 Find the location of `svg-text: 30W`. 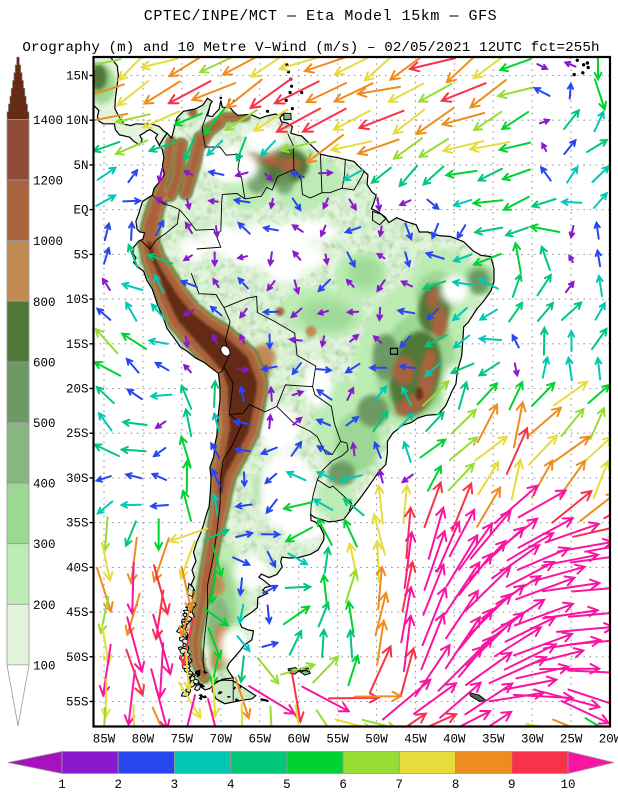

svg-text: 30W is located at coordinates (532, 740).